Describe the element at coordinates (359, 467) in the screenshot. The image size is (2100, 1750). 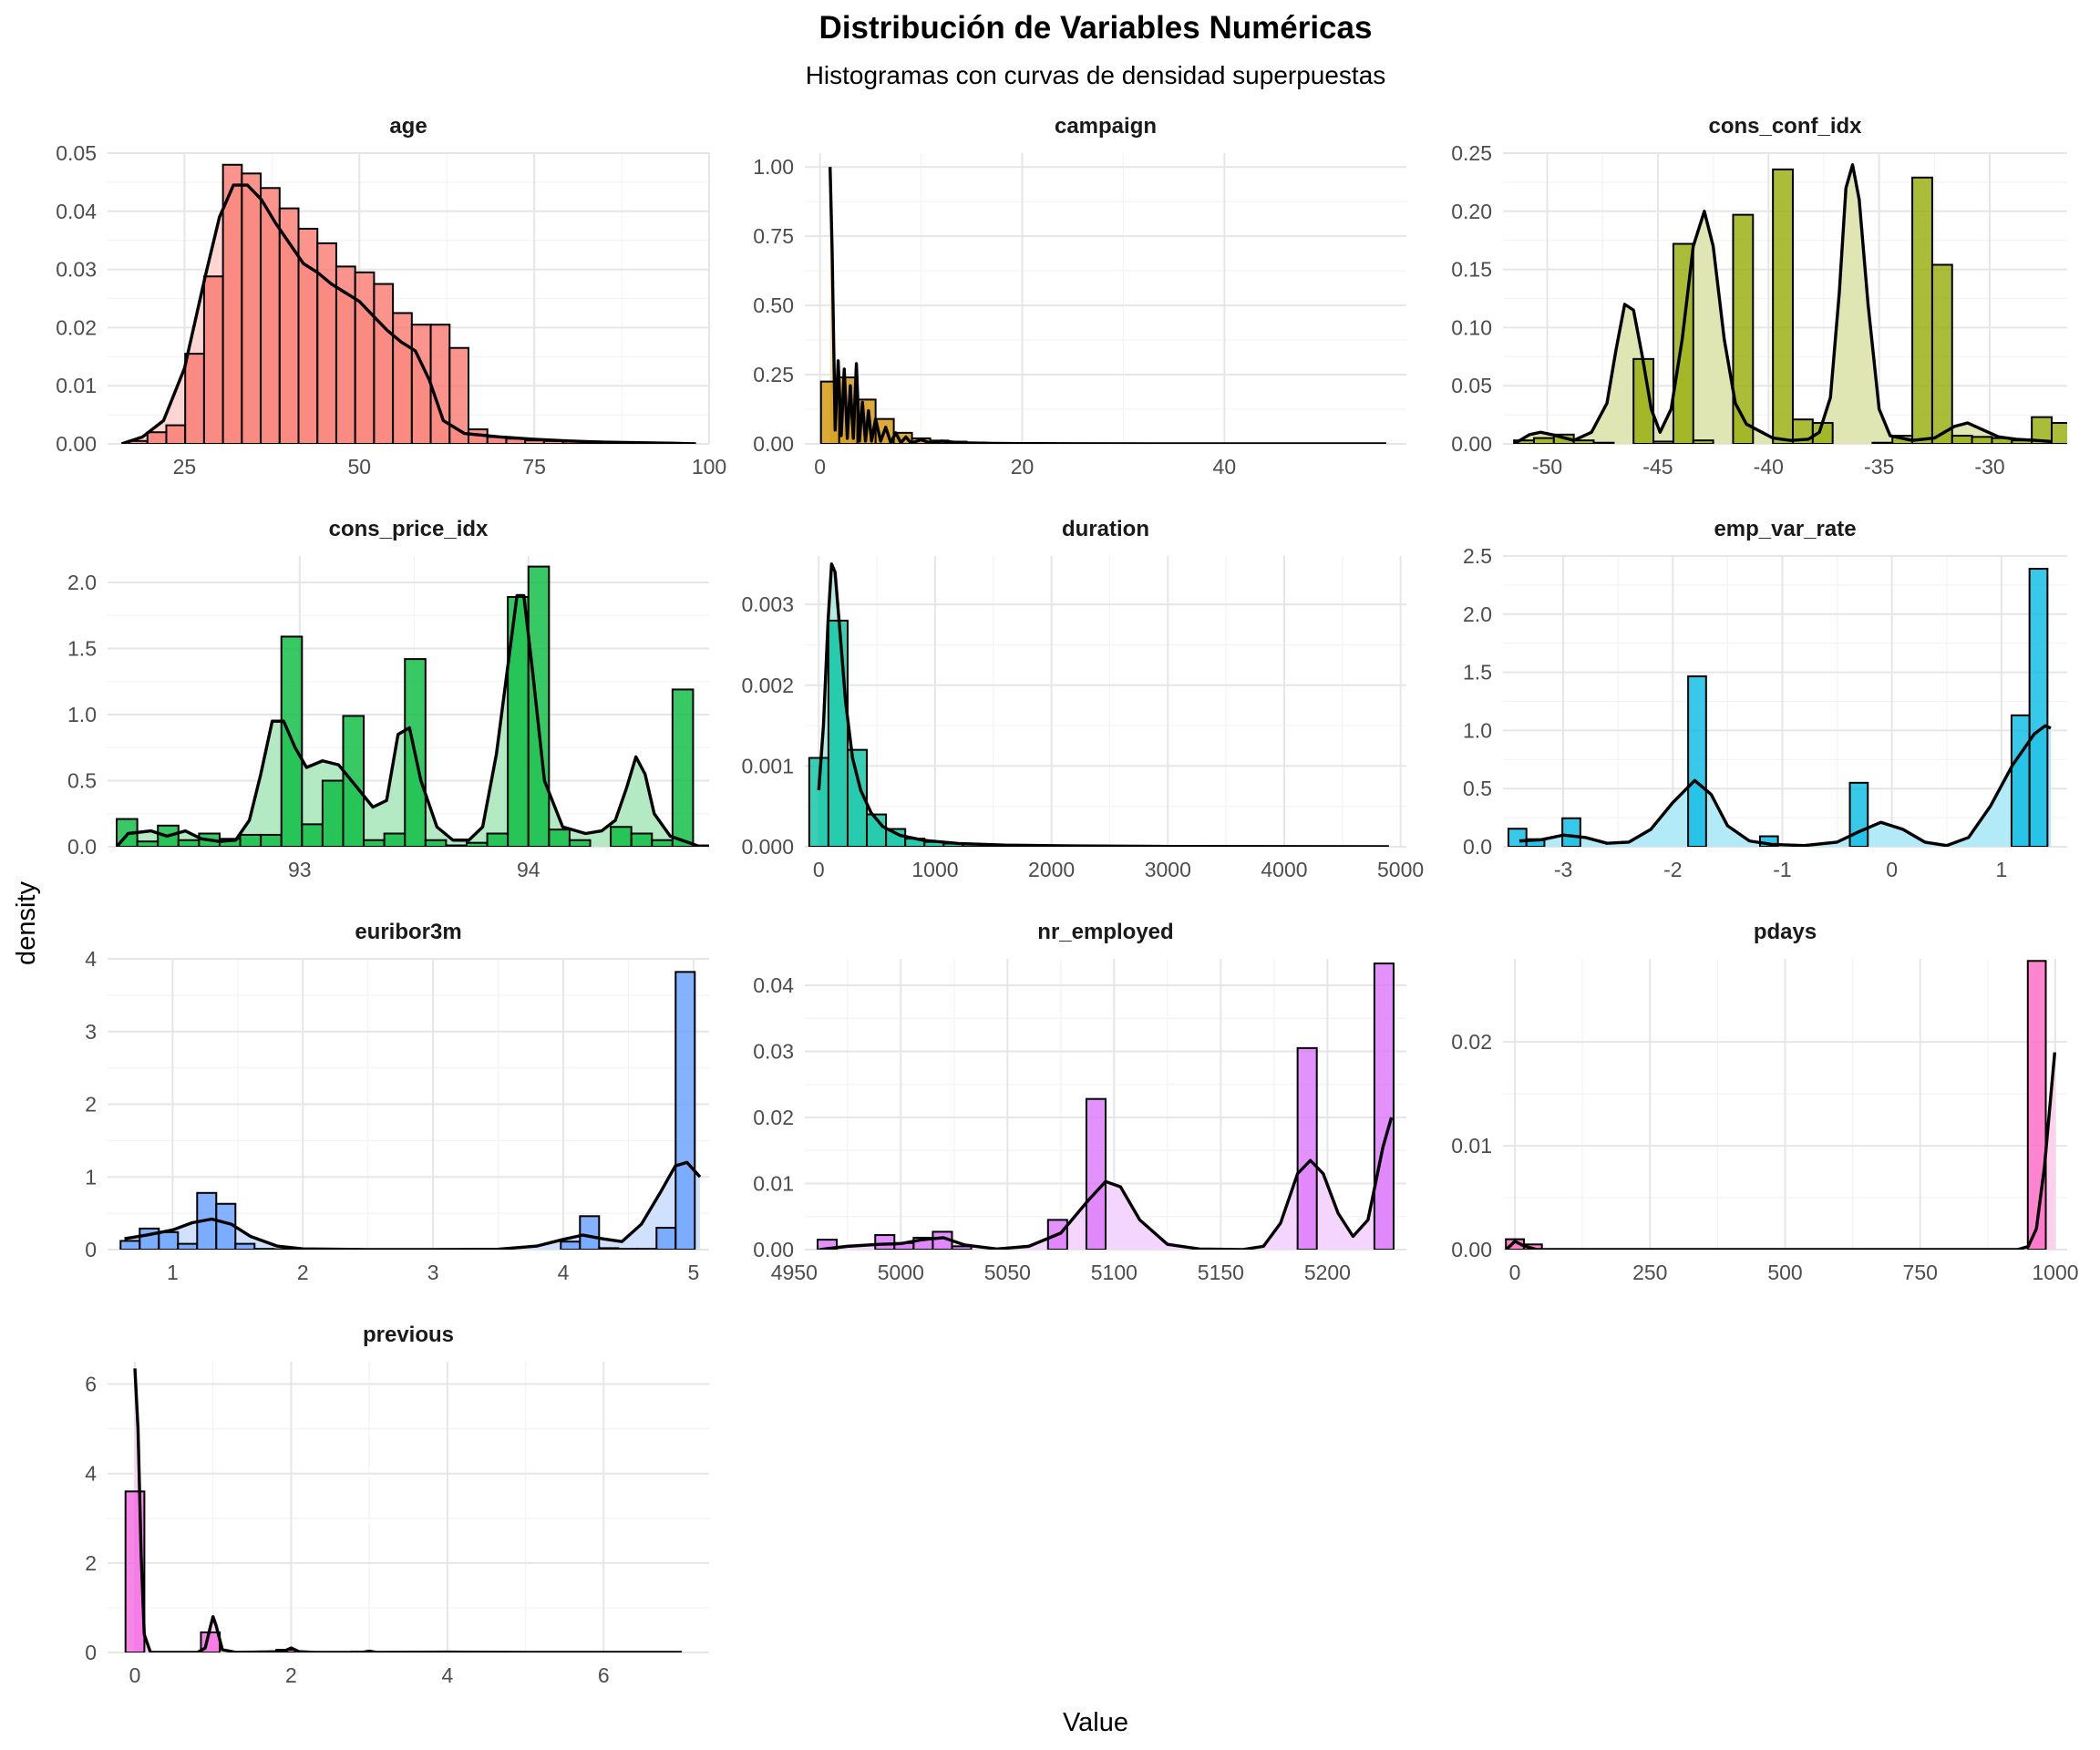
I see `x-tick-label: 50` at that location.